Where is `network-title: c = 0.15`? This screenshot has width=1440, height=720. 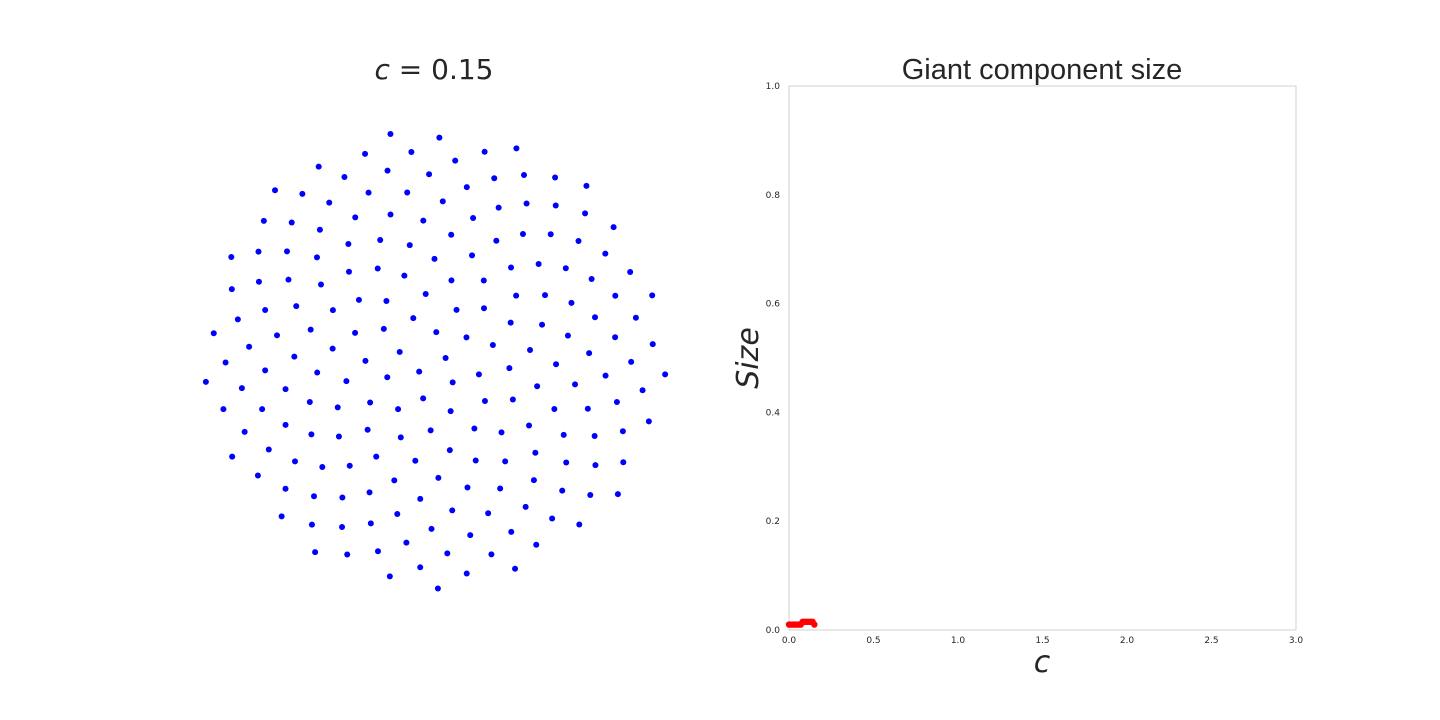 network-title: c = 0.15 is located at coordinates (433, 69).